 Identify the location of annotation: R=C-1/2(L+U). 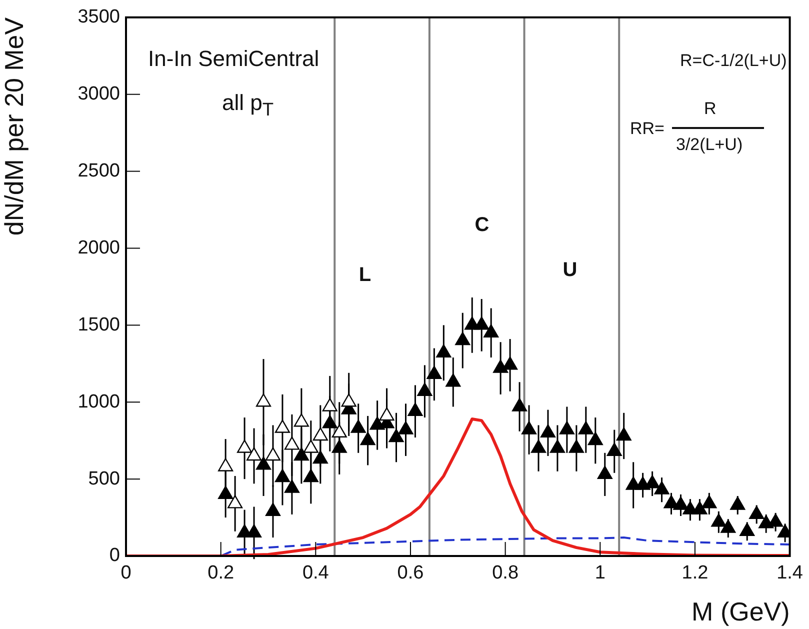
(733, 60).